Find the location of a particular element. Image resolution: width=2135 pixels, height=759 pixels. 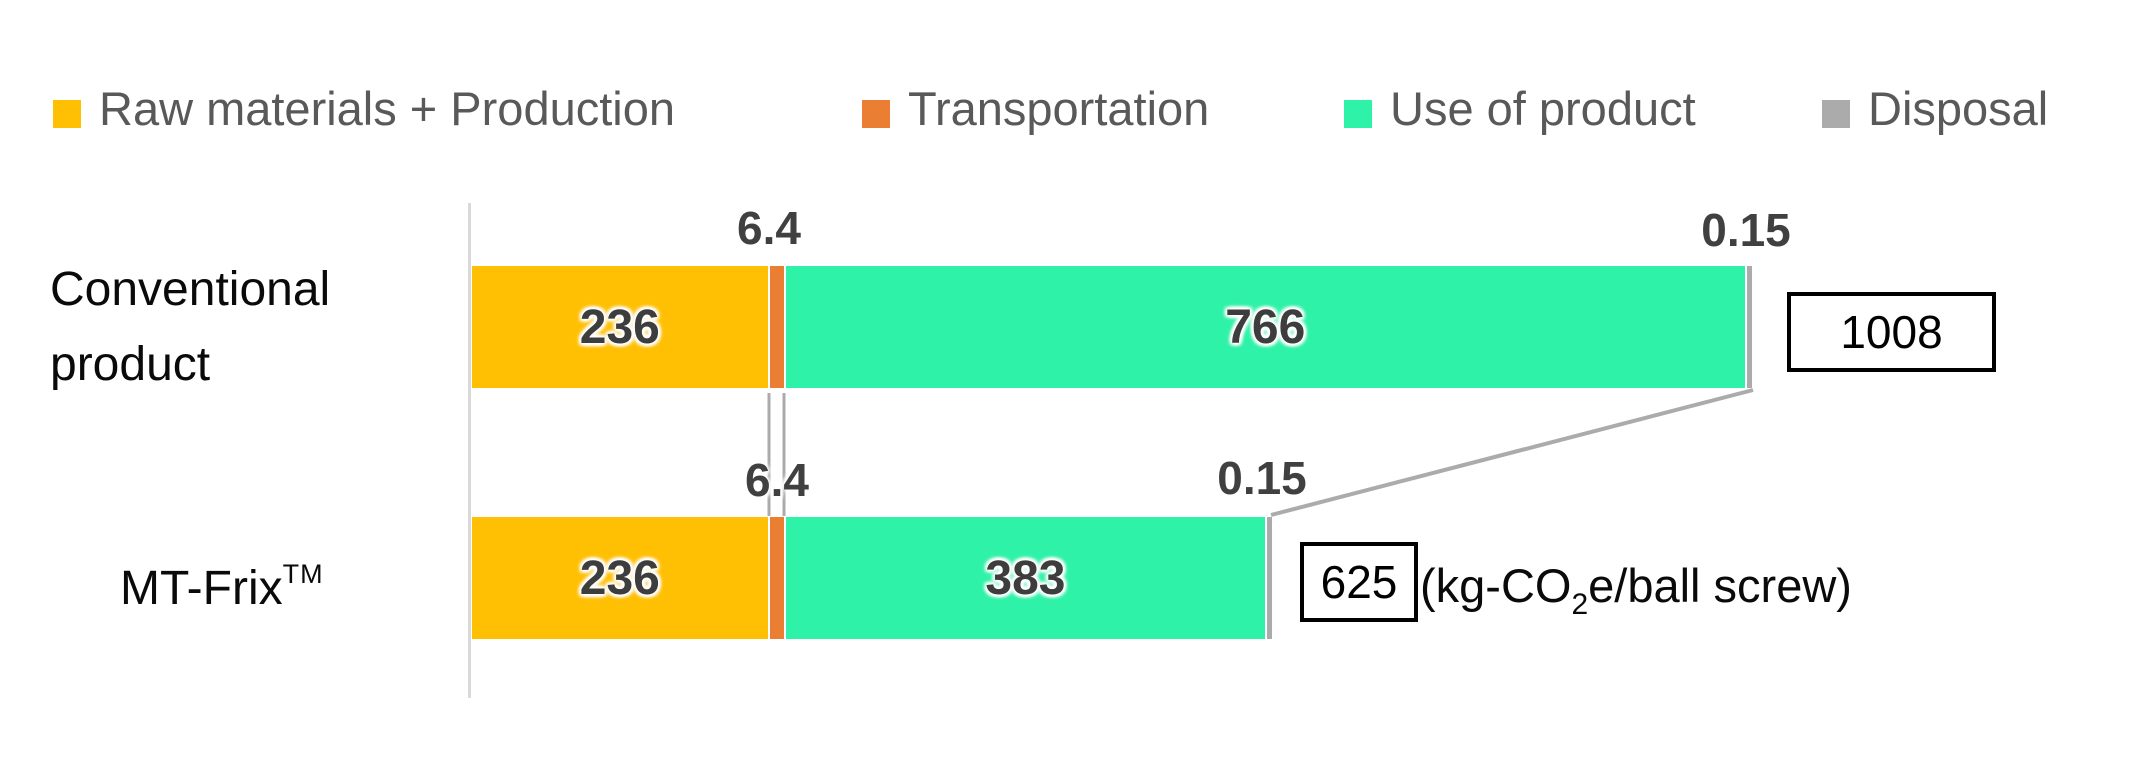

unit-suffix: e/ball screw) is located at coordinates (1720, 585).